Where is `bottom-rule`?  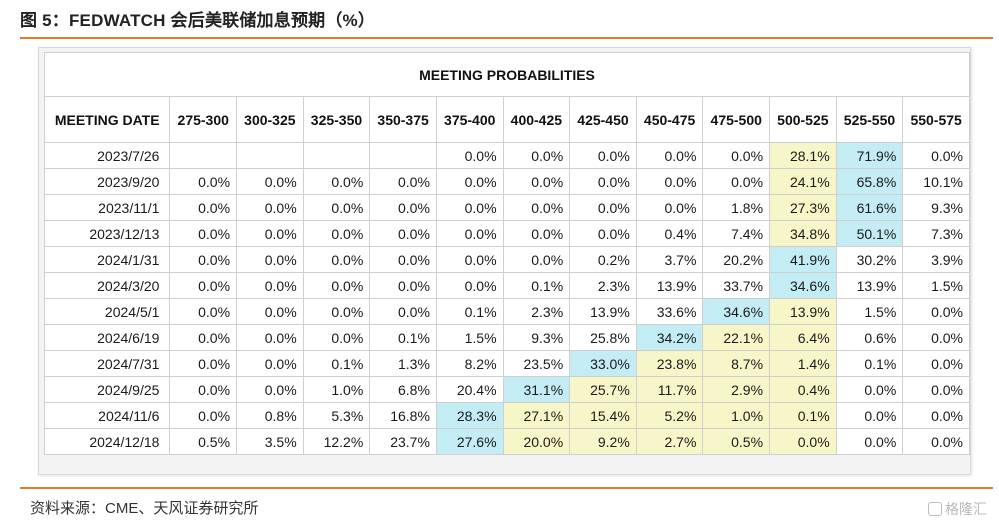
bottom-rule is located at coordinates (506, 488).